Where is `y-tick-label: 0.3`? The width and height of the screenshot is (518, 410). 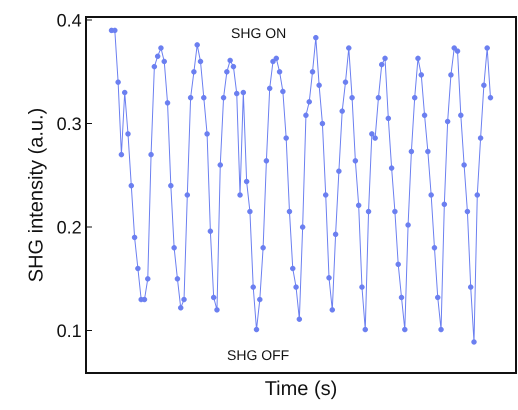 y-tick-label: 0.3 is located at coordinates (69, 124).